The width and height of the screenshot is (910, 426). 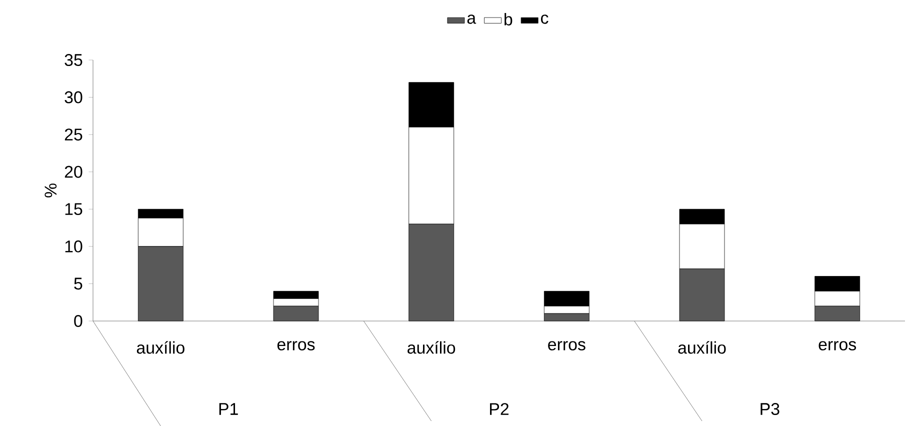 I want to click on text: P3, so click(x=770, y=409).